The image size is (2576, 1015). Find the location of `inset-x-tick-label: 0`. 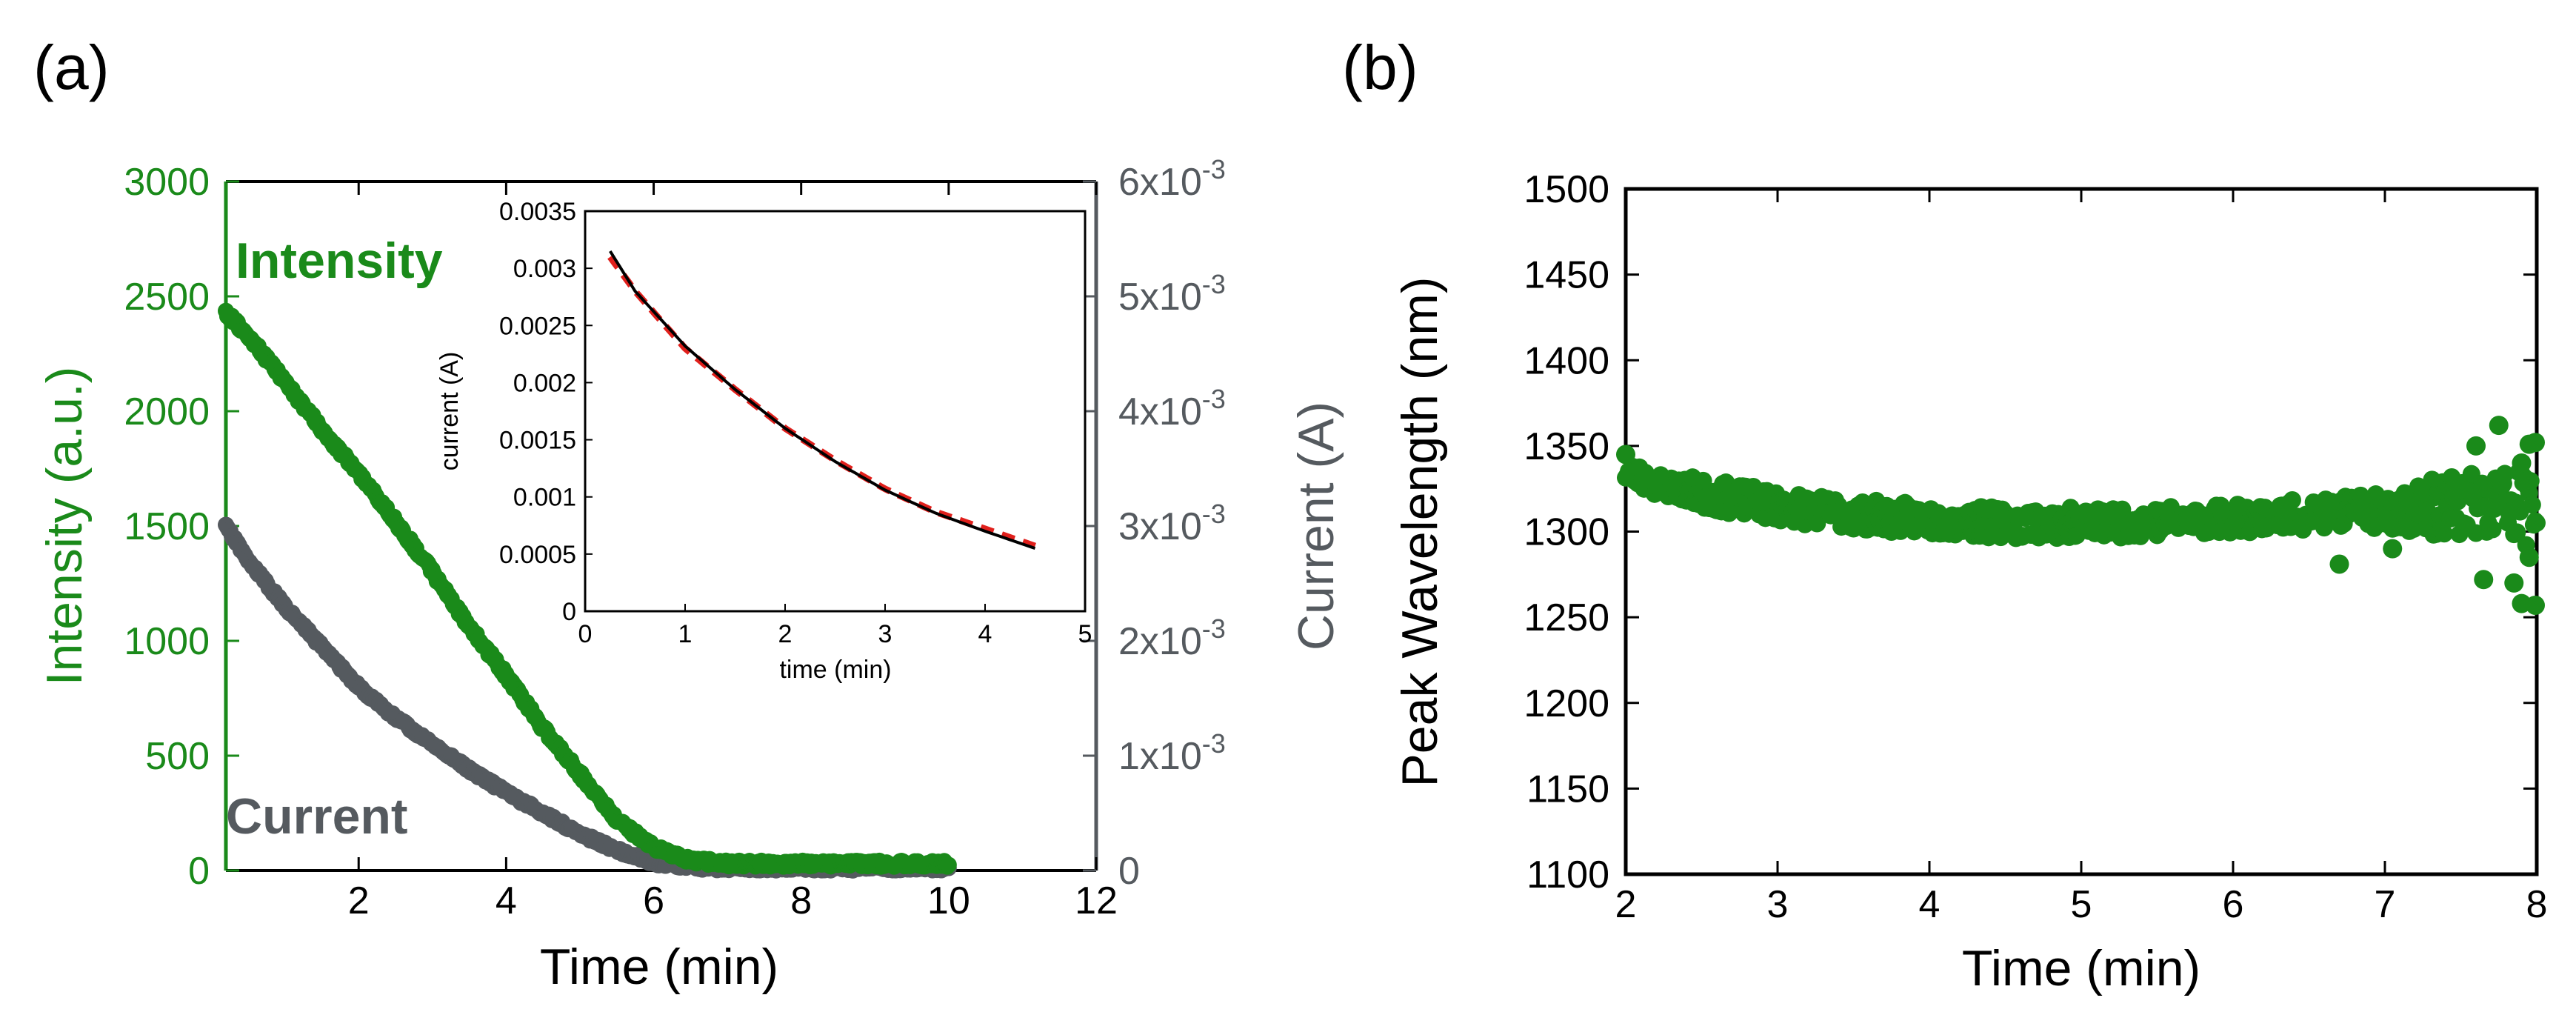

inset-x-tick-label: 0 is located at coordinates (585, 634).